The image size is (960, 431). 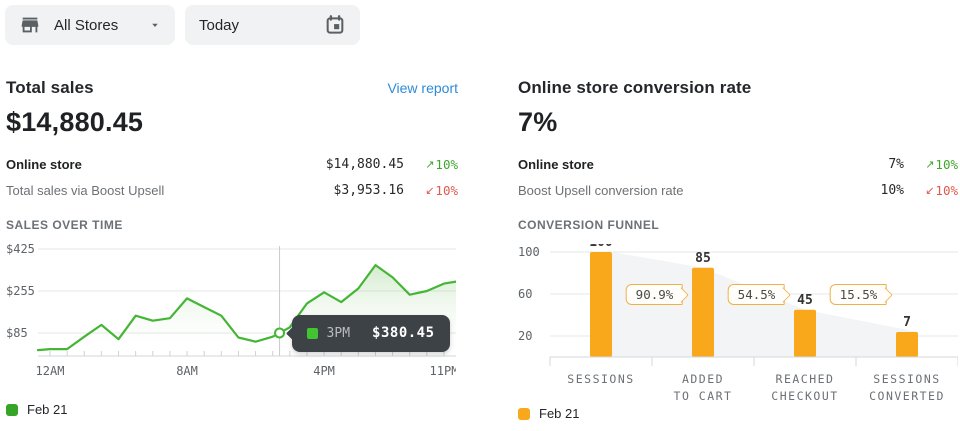 I want to click on sales-line, so click(x=247, y=308).